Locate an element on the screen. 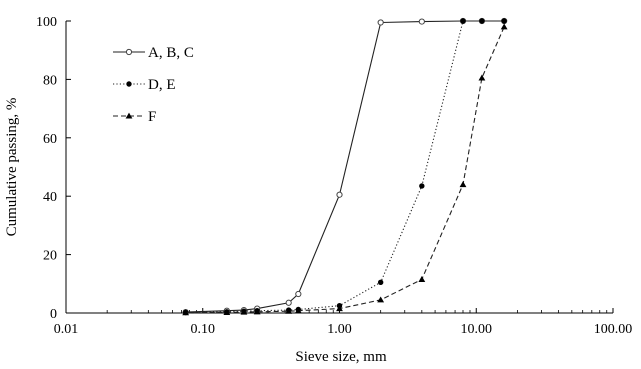  x-axis: 0.01 0.10 1.00 10.00 100.00 is located at coordinates (343, 322).